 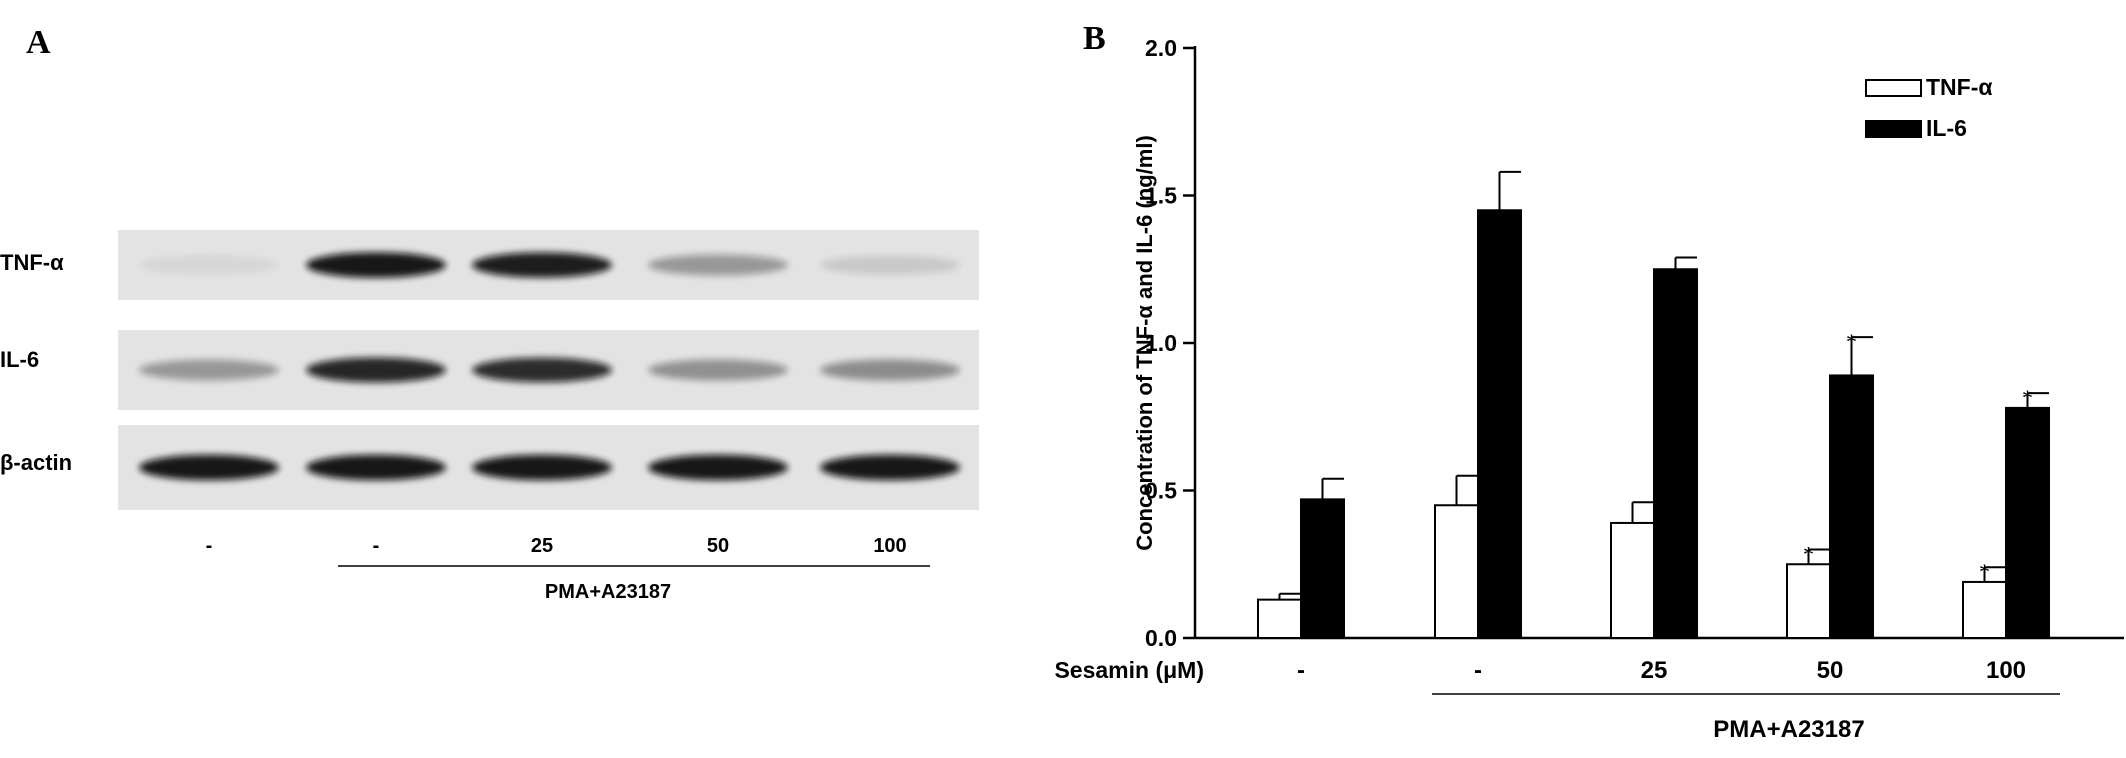 What do you see at coordinates (1946, 128) in the screenshot?
I see `legend-label: IL-6` at bounding box center [1946, 128].